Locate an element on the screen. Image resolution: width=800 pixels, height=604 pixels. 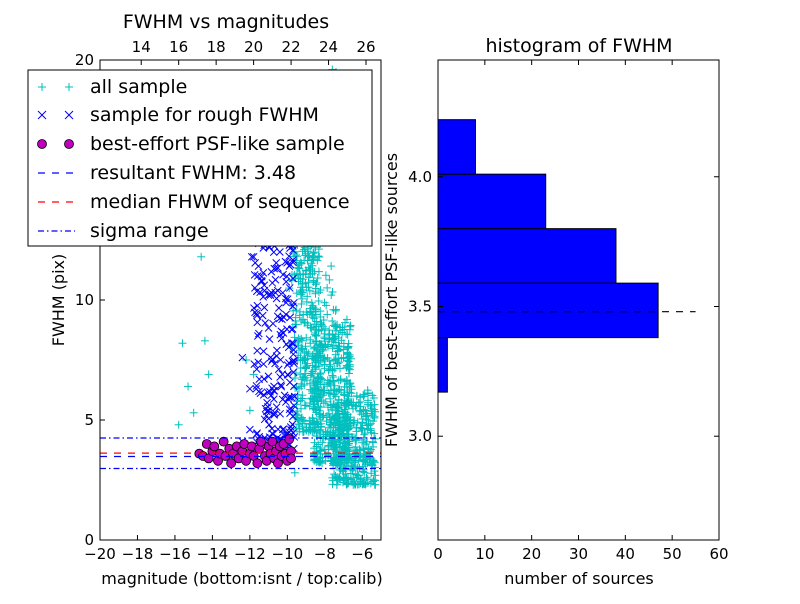
legend-box is located at coordinates (200, 158).